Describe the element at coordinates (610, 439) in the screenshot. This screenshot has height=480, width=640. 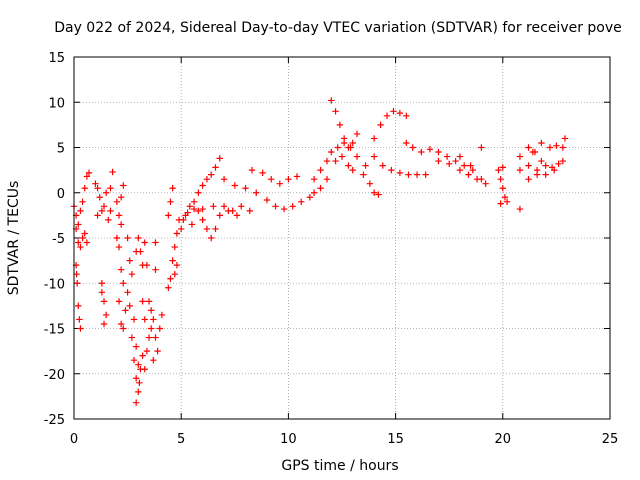
I see `x-tick-label: 25` at that location.